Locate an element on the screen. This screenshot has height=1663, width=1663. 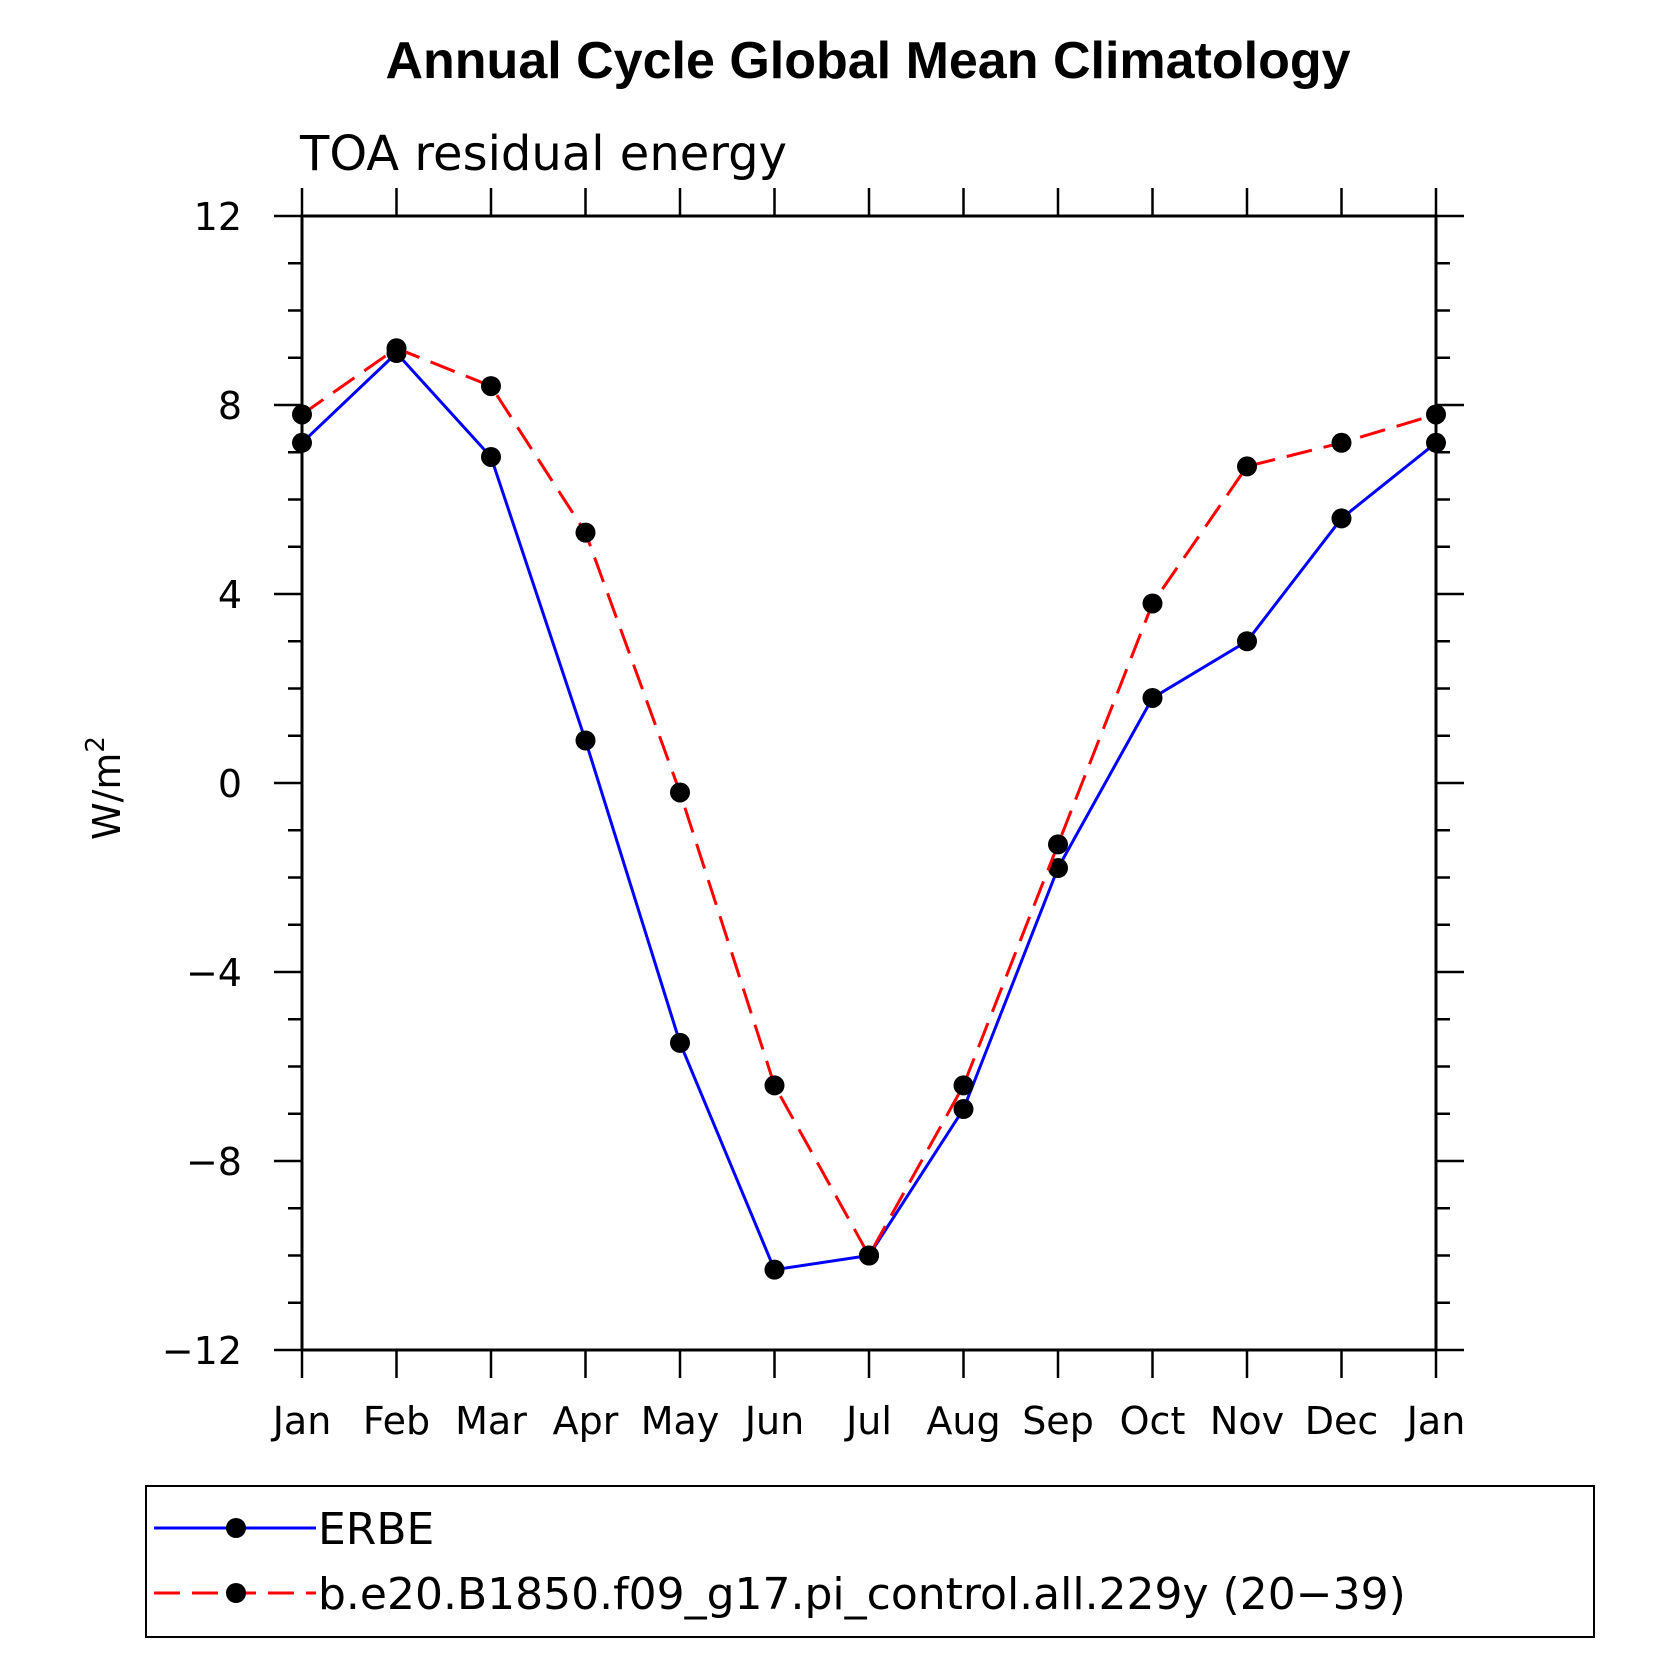
x-tick-label: Nov is located at coordinates (1247, 1421).